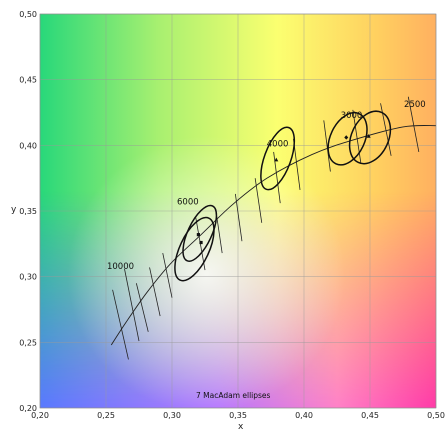 The width and height of the screenshot is (446, 429). I want to click on y-tick-label: 0,20, so click(28, 408).